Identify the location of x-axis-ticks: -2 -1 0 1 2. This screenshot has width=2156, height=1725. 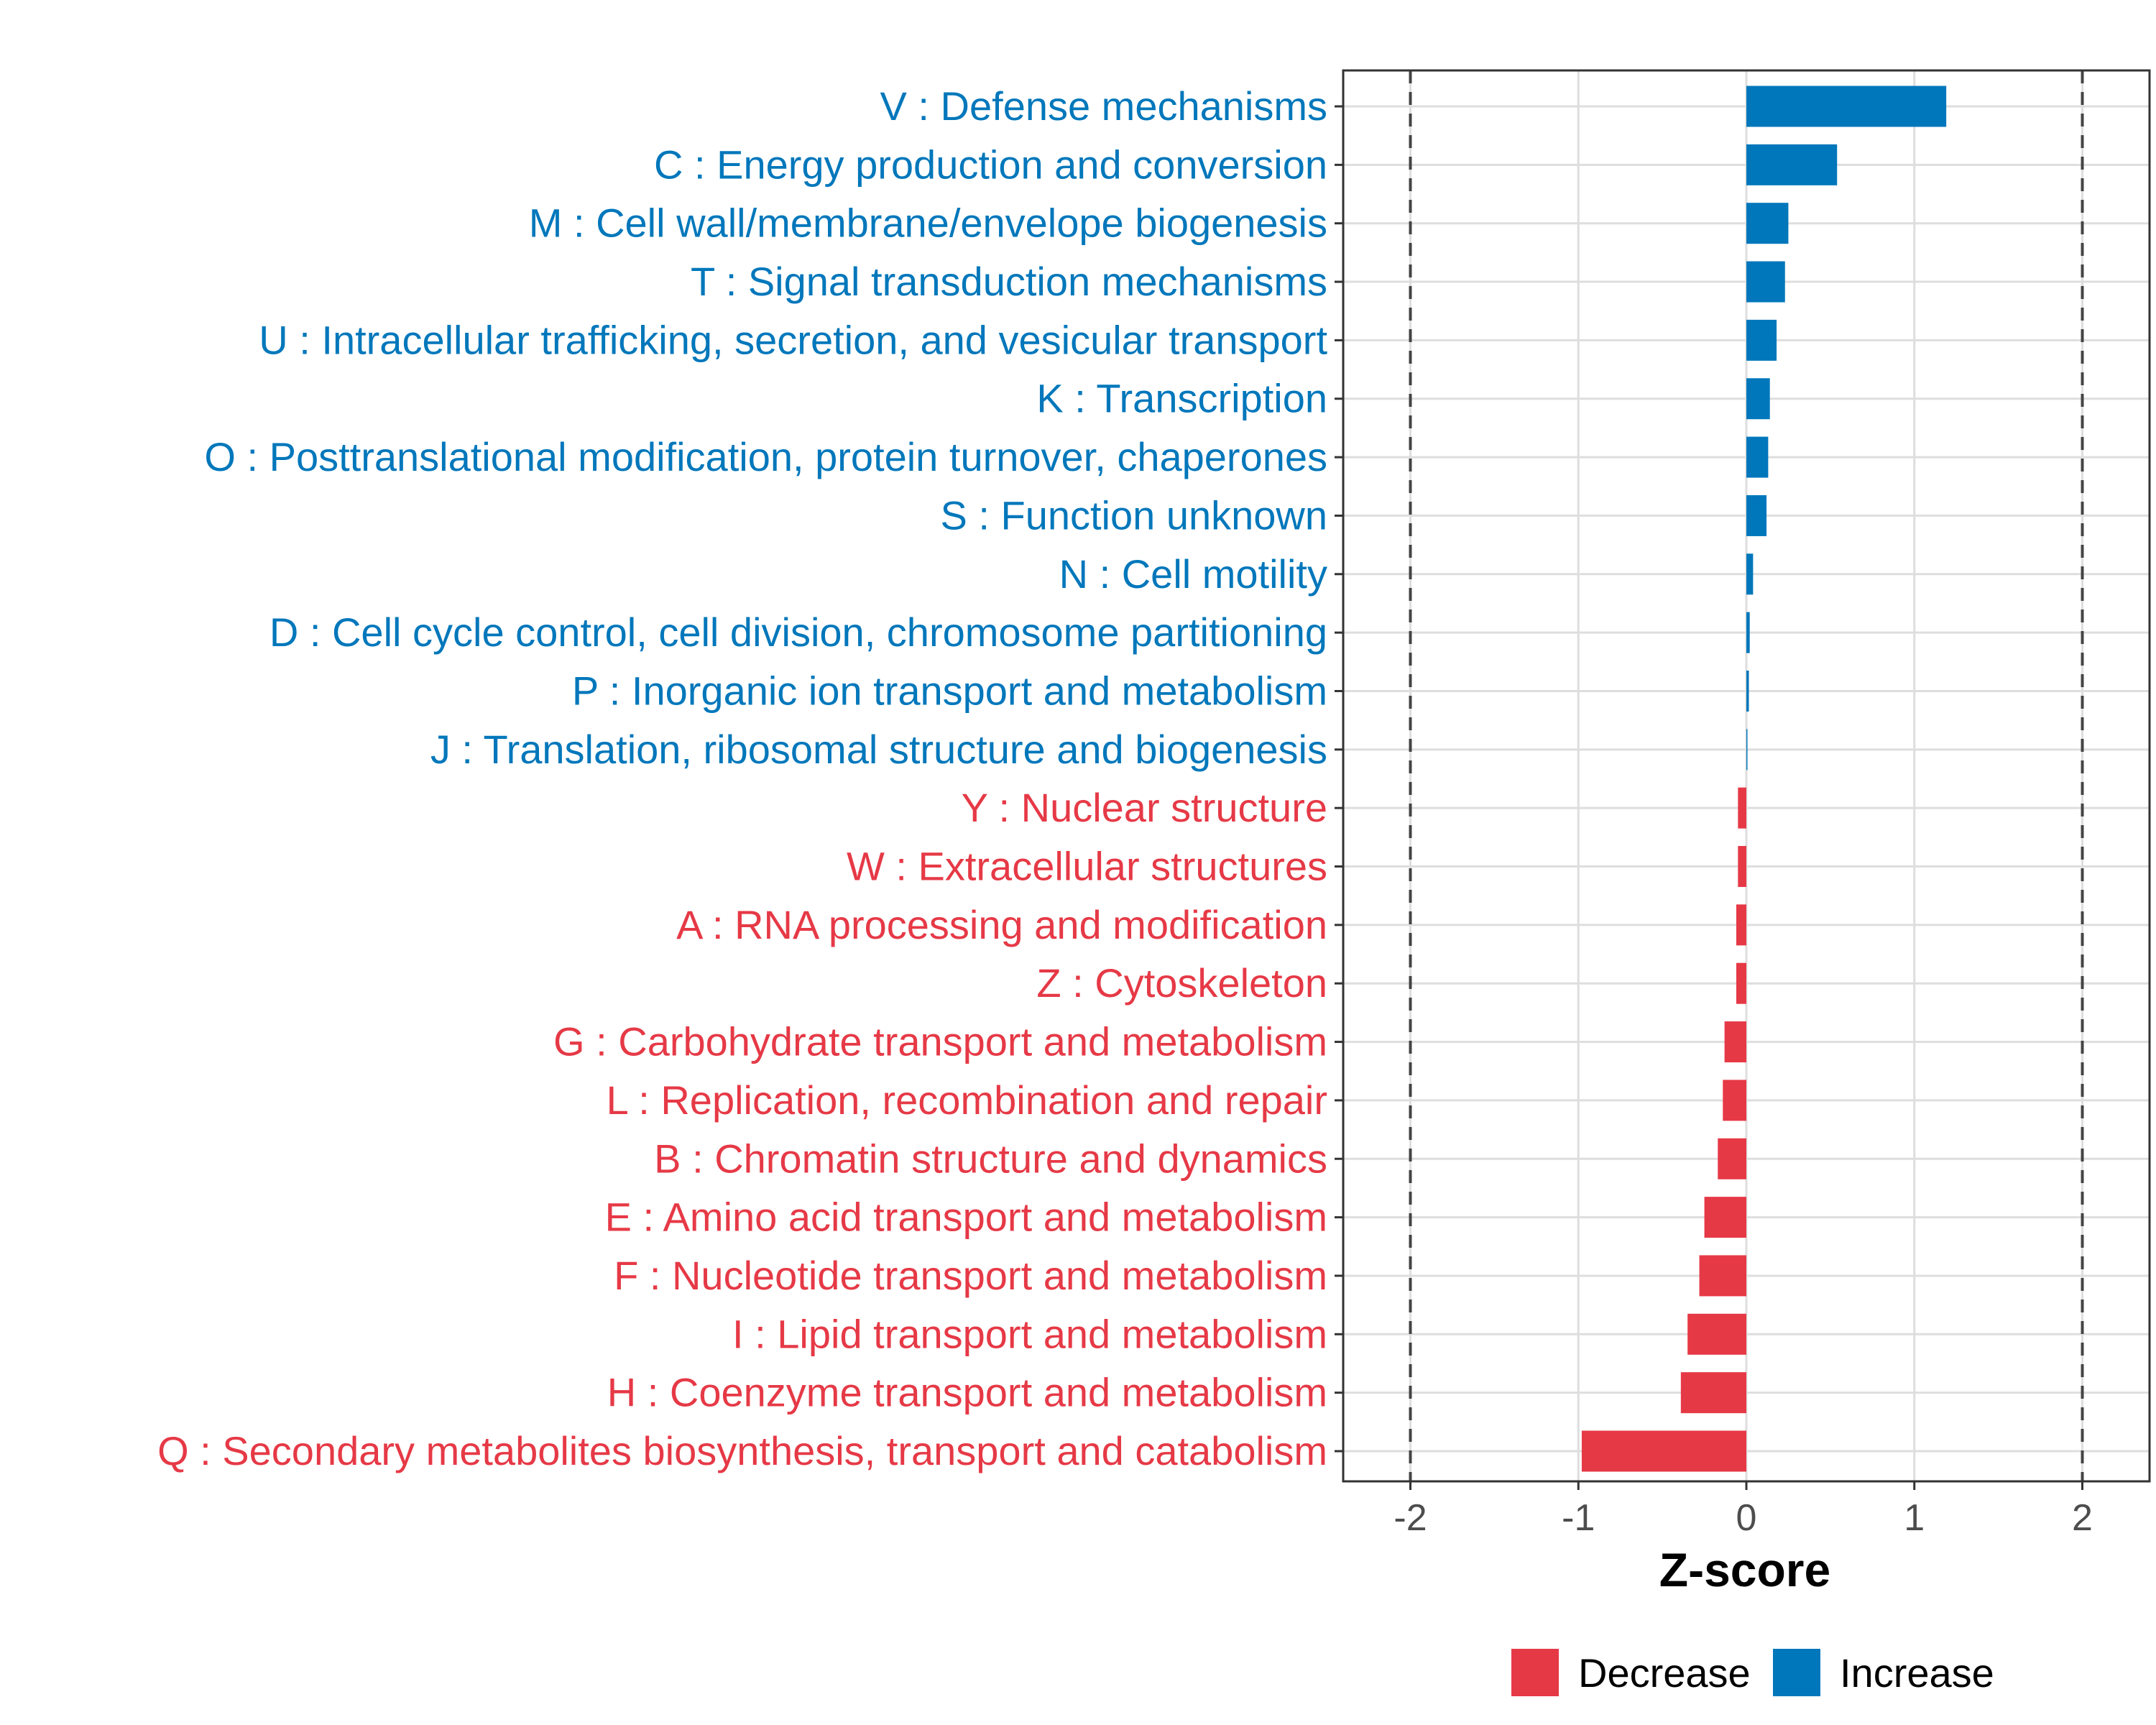
(1743, 1510).